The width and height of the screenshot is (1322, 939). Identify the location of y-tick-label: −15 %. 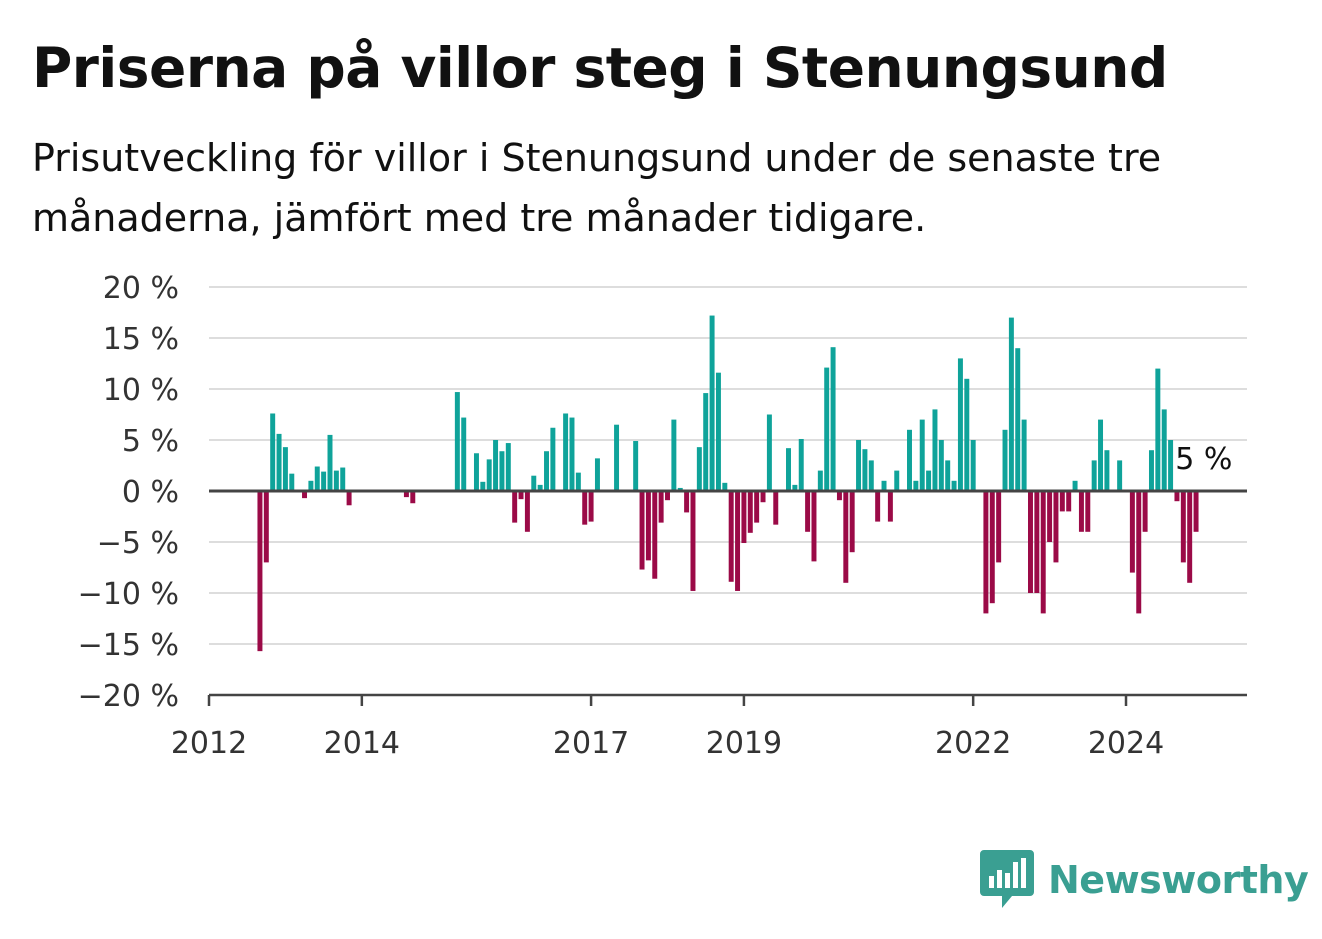
(128, 645).